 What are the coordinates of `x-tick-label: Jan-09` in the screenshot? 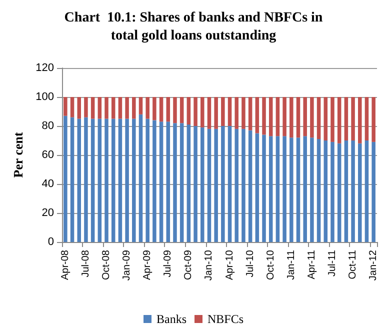 It's located at (127, 265).